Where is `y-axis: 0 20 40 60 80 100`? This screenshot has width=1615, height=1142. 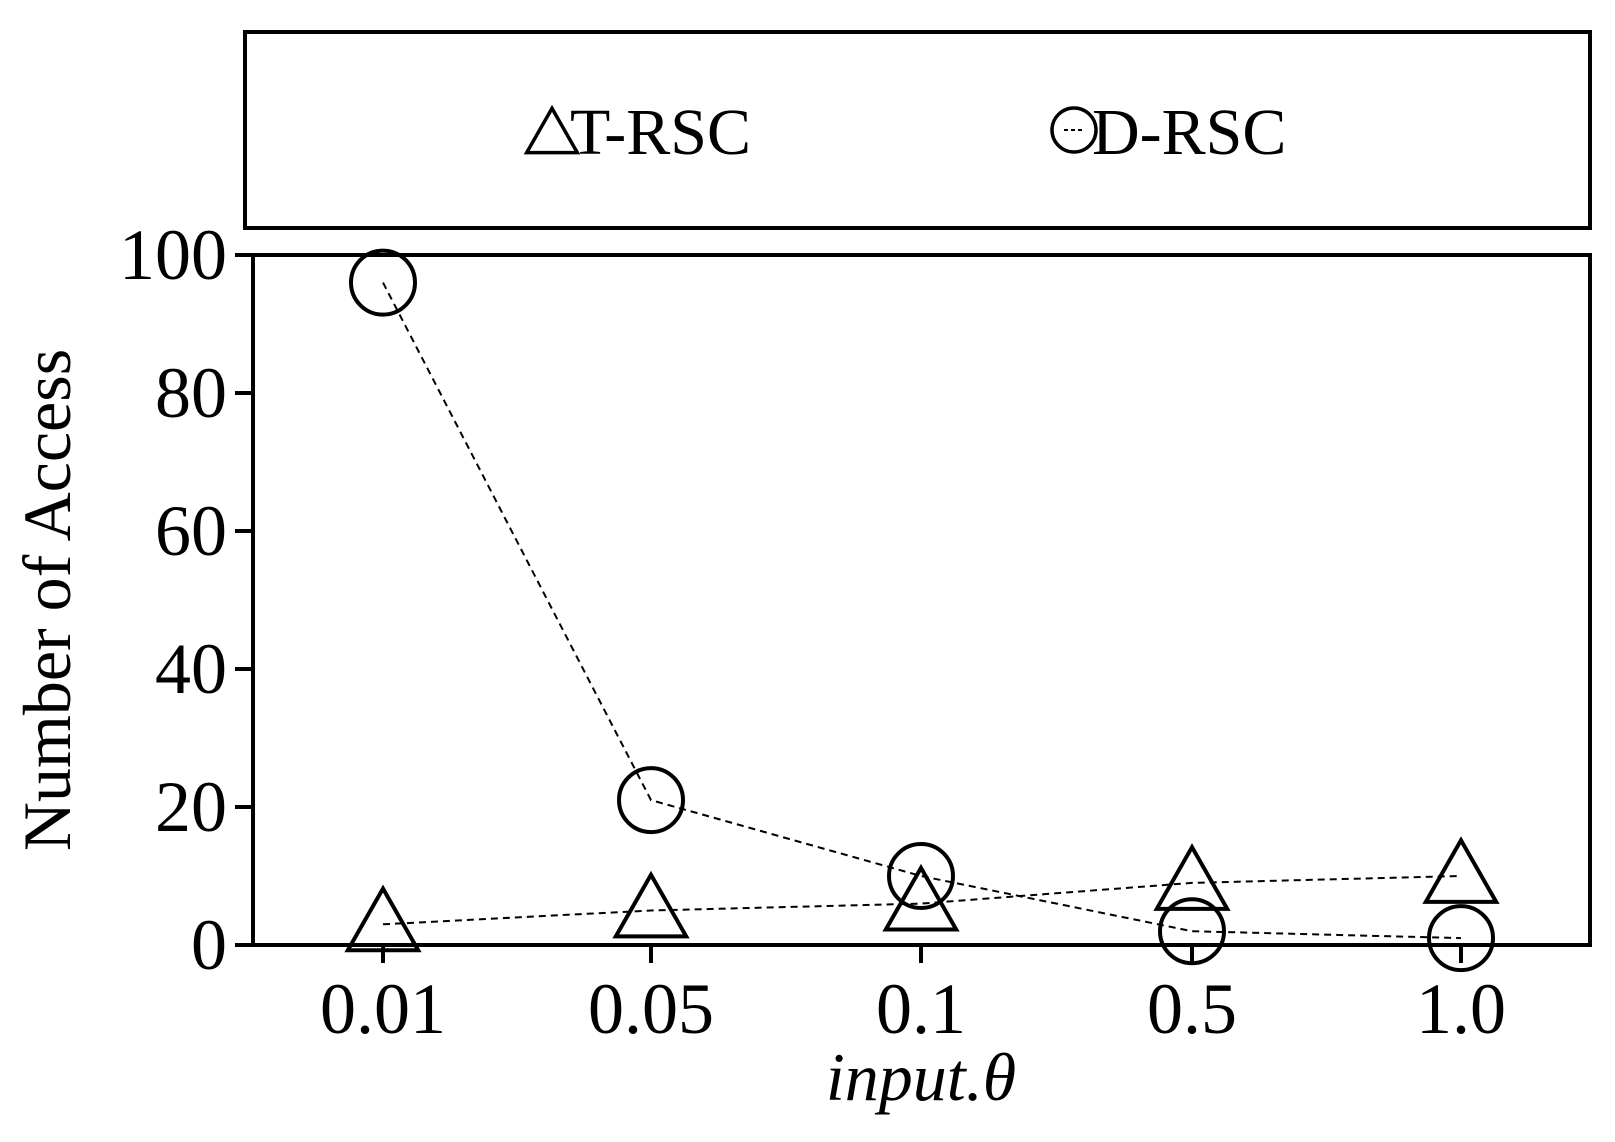
y-axis: 0 20 40 60 80 100 is located at coordinates (186, 600).